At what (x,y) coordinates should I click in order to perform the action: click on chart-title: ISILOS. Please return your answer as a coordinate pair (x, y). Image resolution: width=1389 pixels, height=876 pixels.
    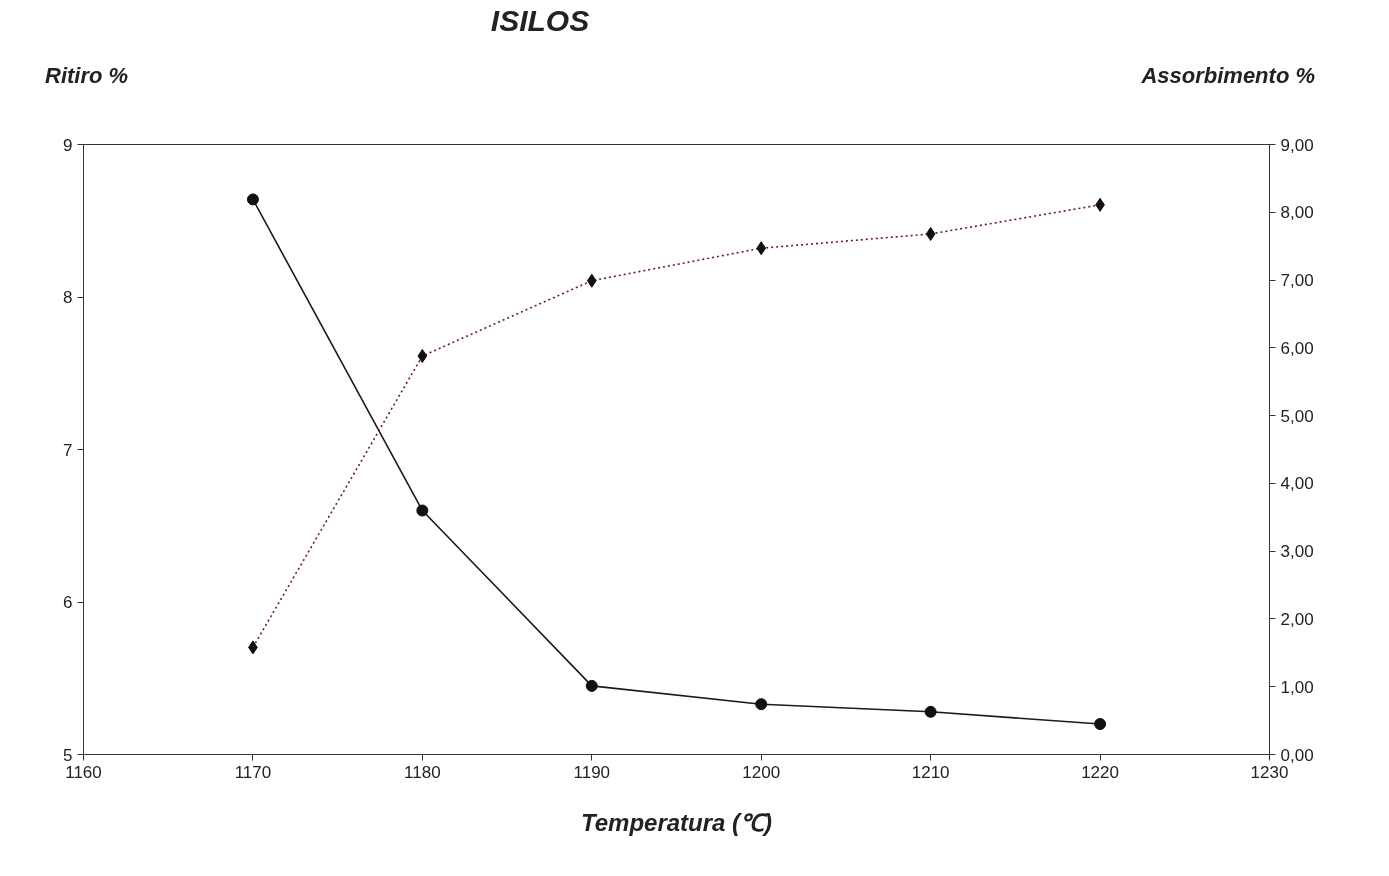
    Looking at the image, I should click on (540, 21).